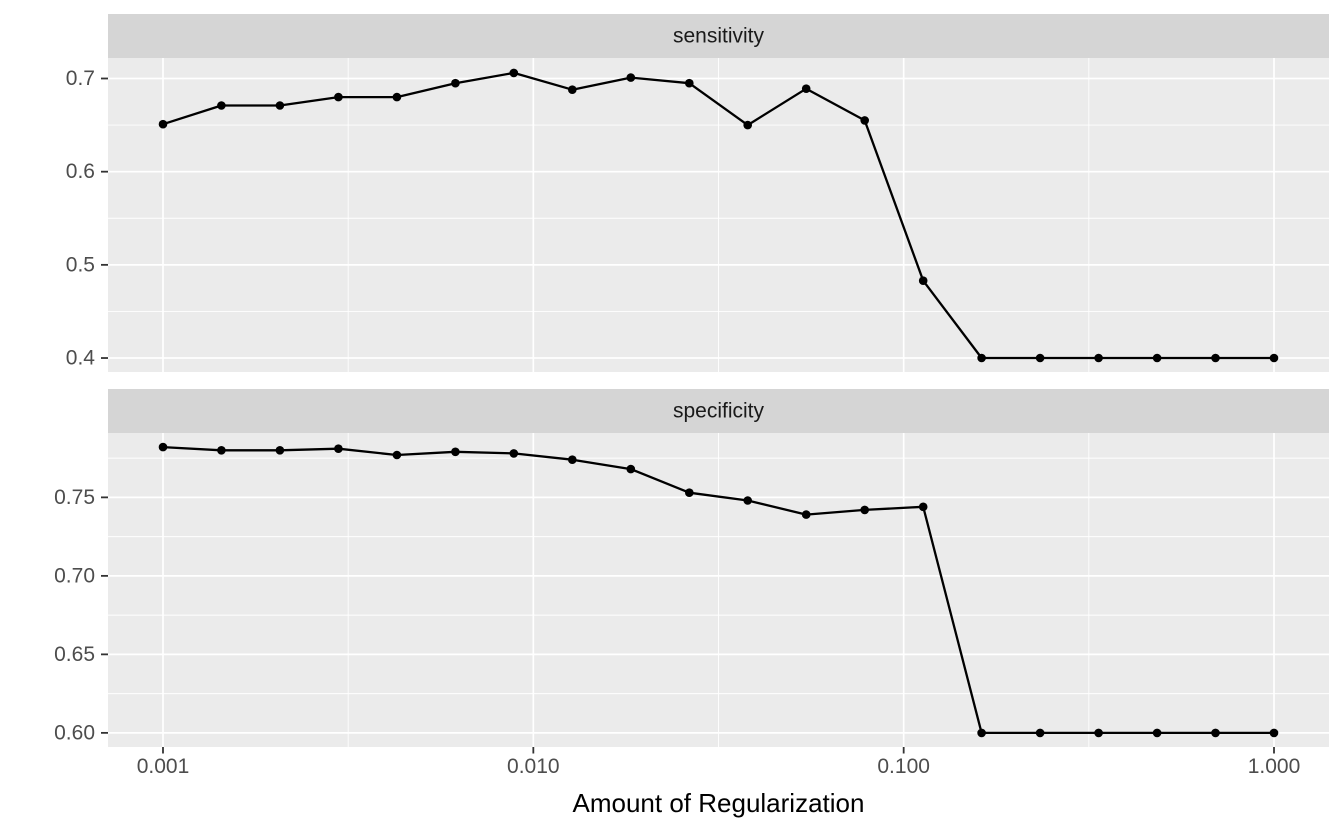 This screenshot has height=830, width=1344. I want to click on x-axis-tick-label: 0.010, so click(533, 766).